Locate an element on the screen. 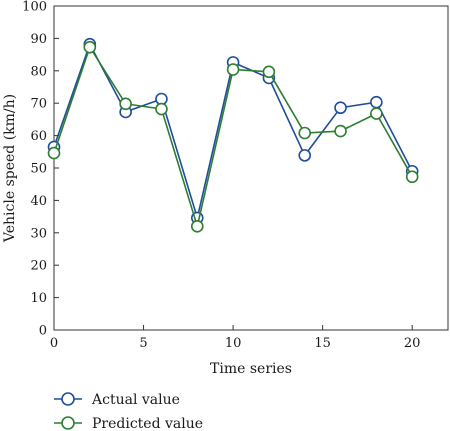 The image size is (450, 431). x-tick-label: 10 is located at coordinates (233, 343).